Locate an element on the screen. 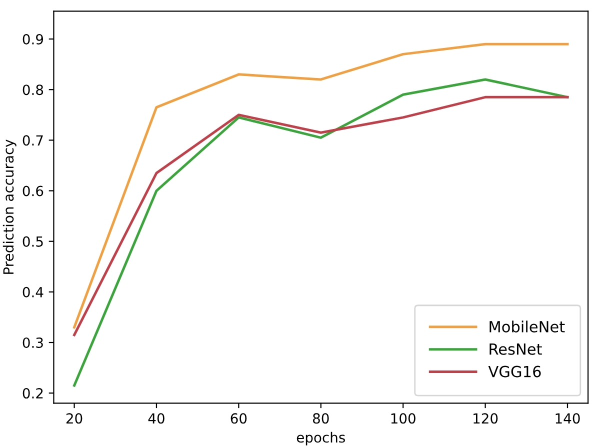 The image size is (597, 448). y-tick-label: 0.7 is located at coordinates (32, 140).